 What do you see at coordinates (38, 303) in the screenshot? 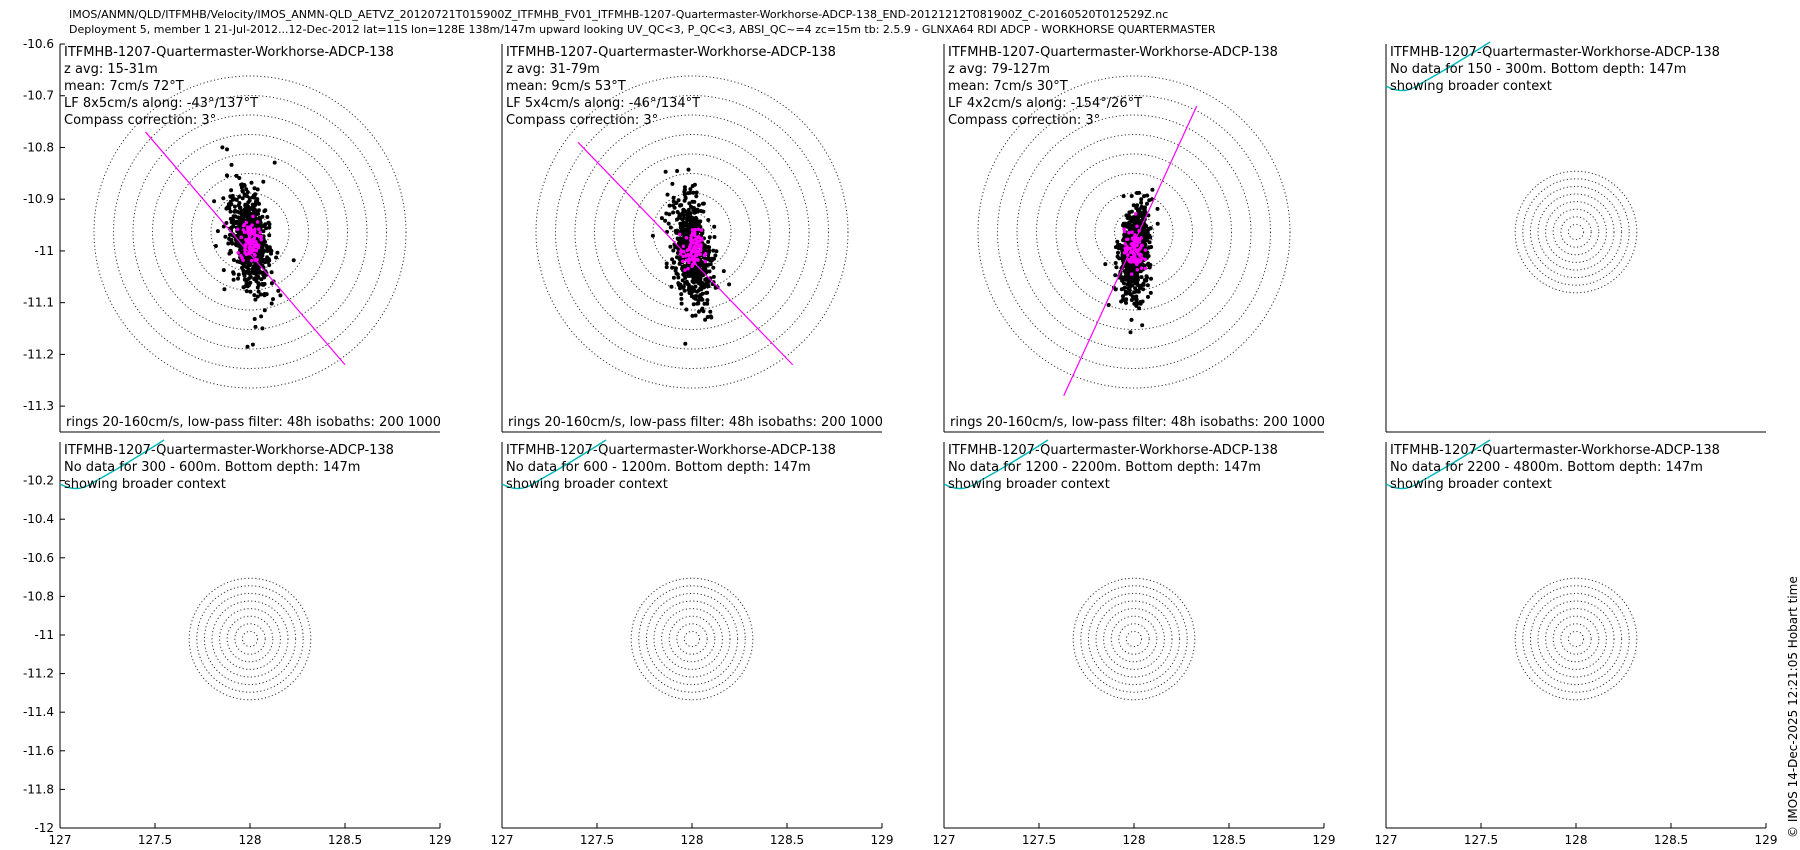
I see `y-tick-label: -11.1` at bounding box center [38, 303].